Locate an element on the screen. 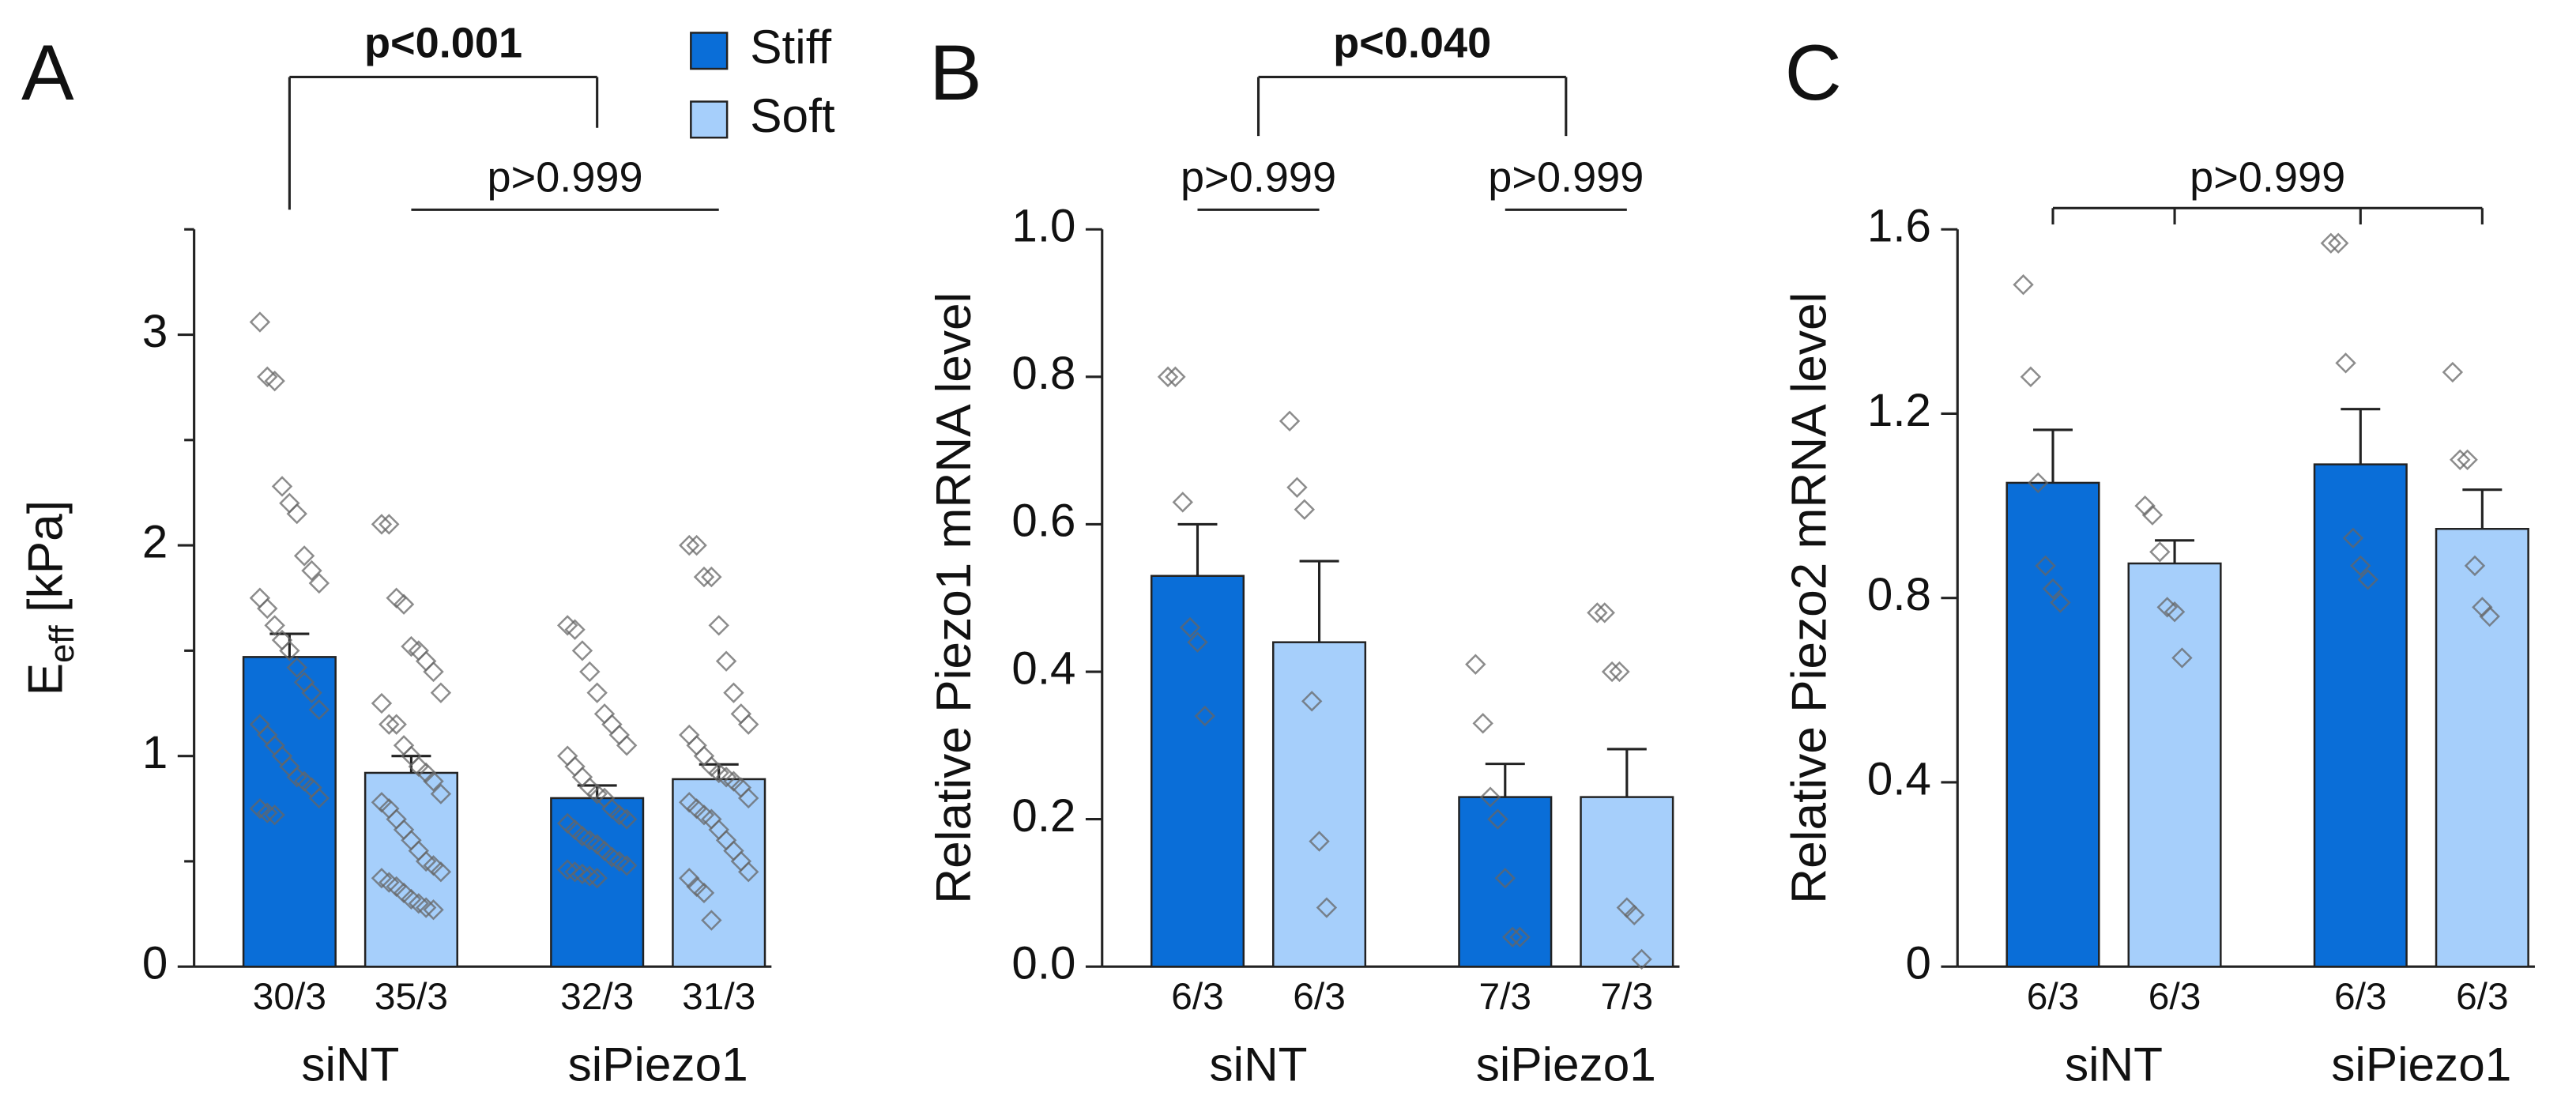 The image size is (2576, 1119). n-label: 32/3 is located at coordinates (597, 997).